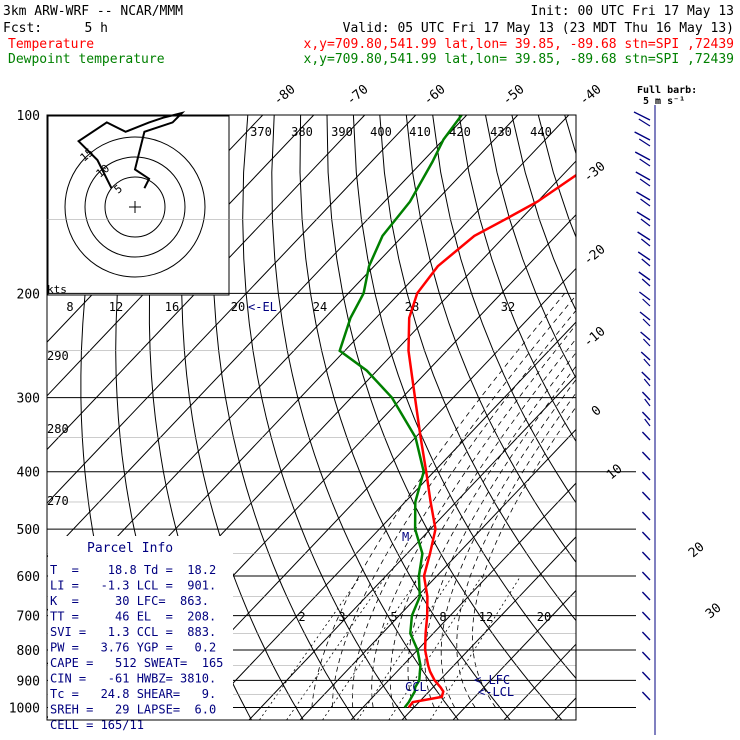 The image size is (740, 740). Describe the element at coordinates (393, 617) in the screenshot. I see `mixing-ratio-label: 5` at that location.